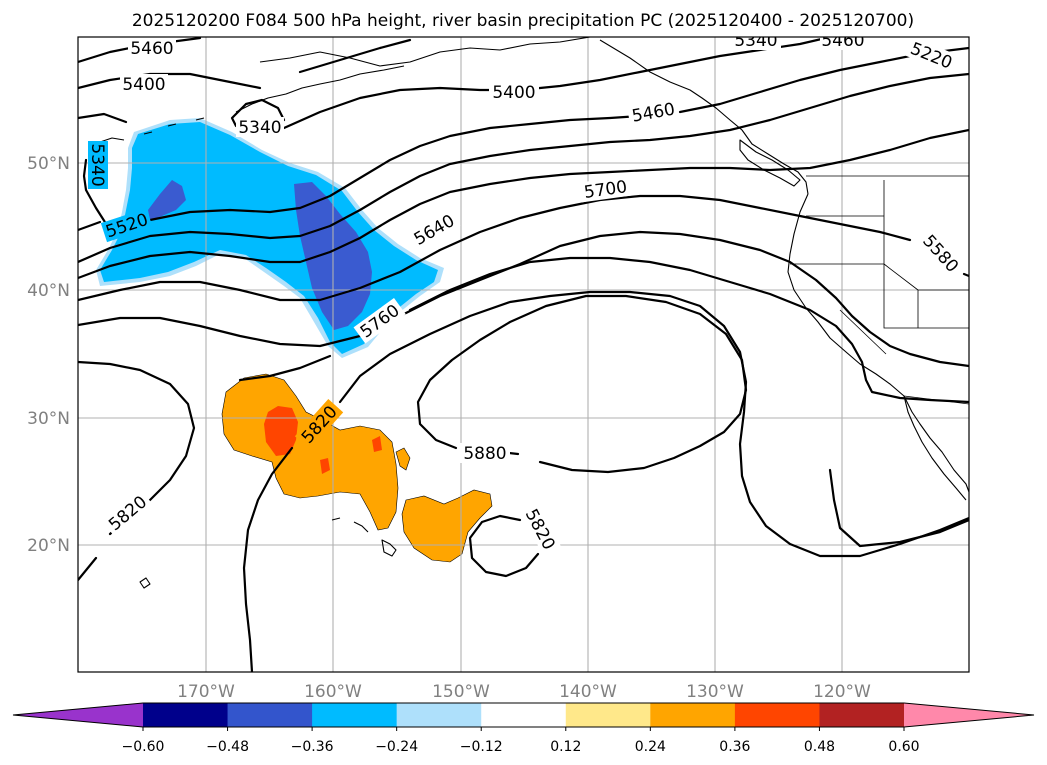 The height and width of the screenshot is (765, 1047). Describe the element at coordinates (588, 692) in the screenshot. I see `lon-tick-140w: 140°W` at that location.